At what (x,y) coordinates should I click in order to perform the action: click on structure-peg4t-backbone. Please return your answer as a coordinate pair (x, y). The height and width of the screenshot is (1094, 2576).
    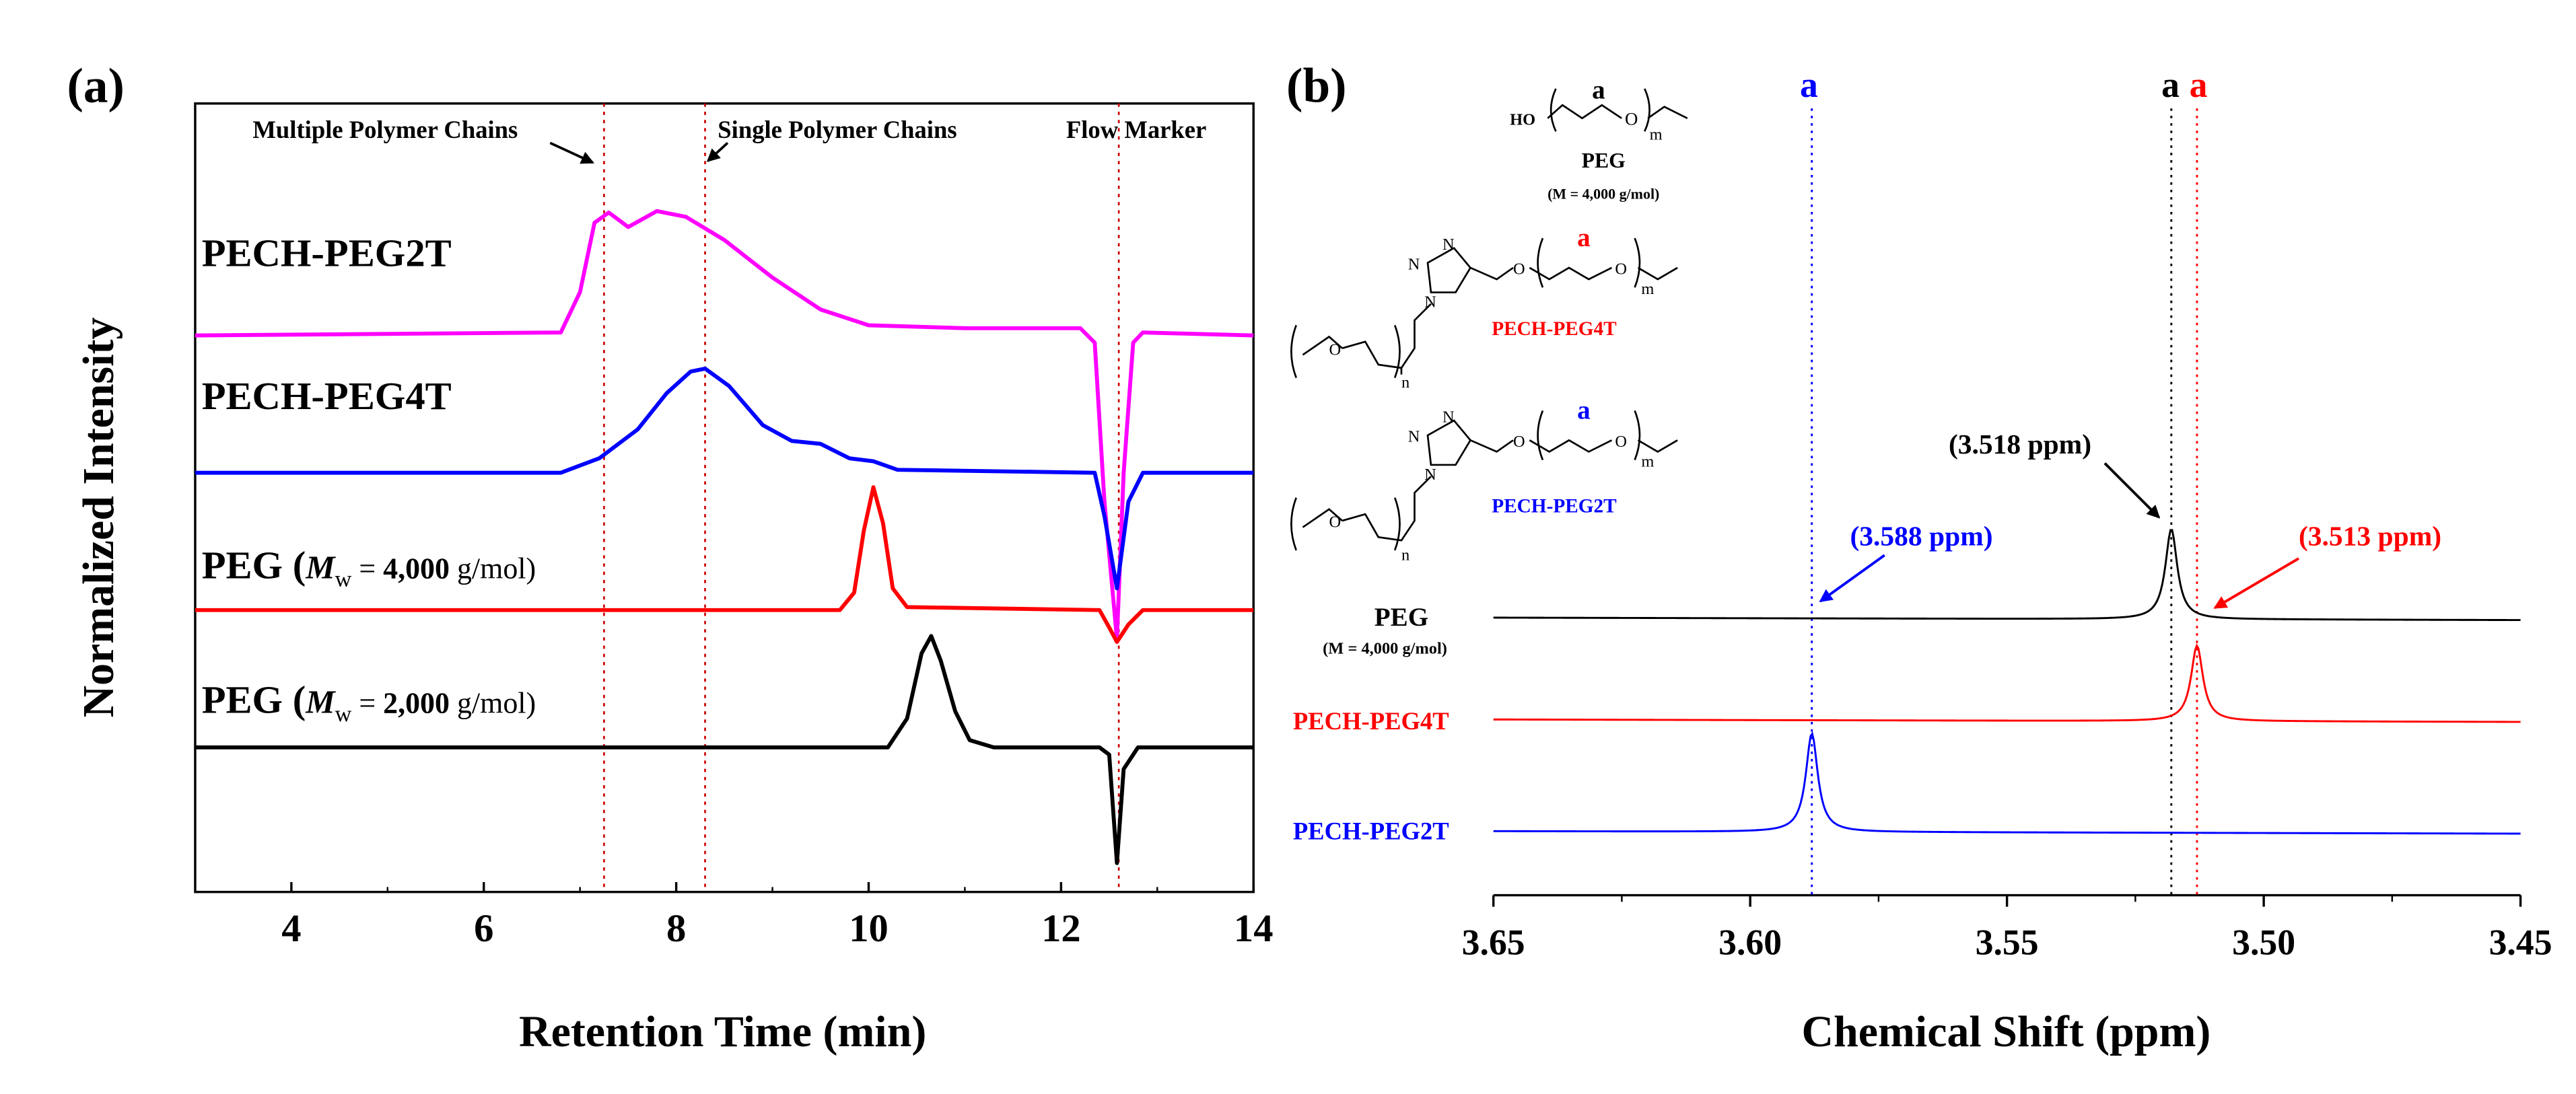
    Looking at the image, I should click on (1367, 339).